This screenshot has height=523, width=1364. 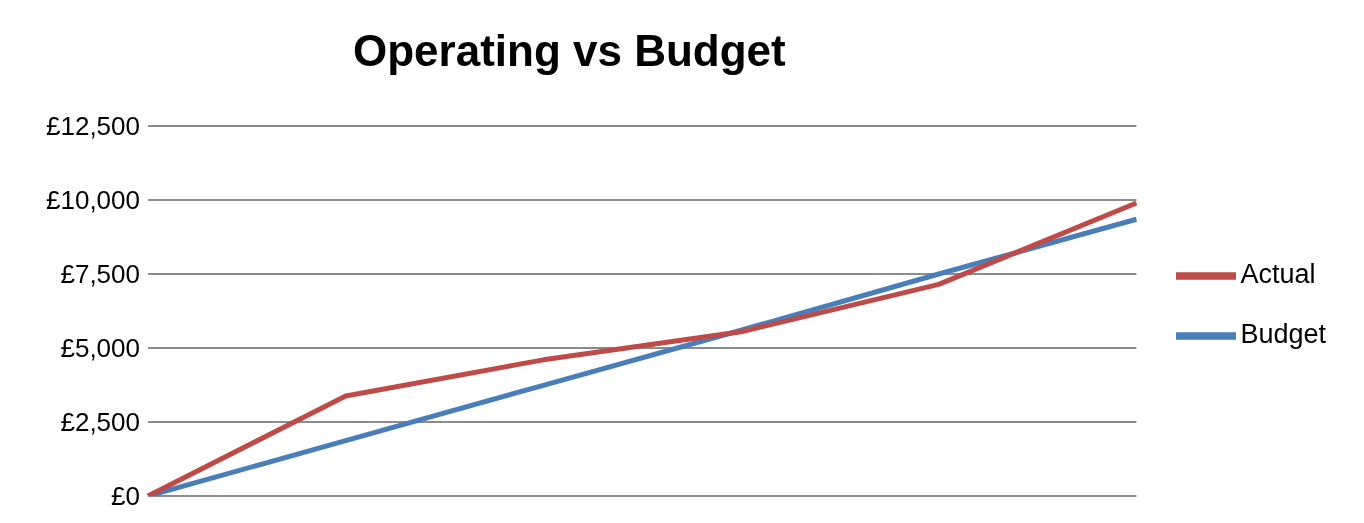 What do you see at coordinates (125, 496) in the screenshot?
I see `y-tick-label: £0` at bounding box center [125, 496].